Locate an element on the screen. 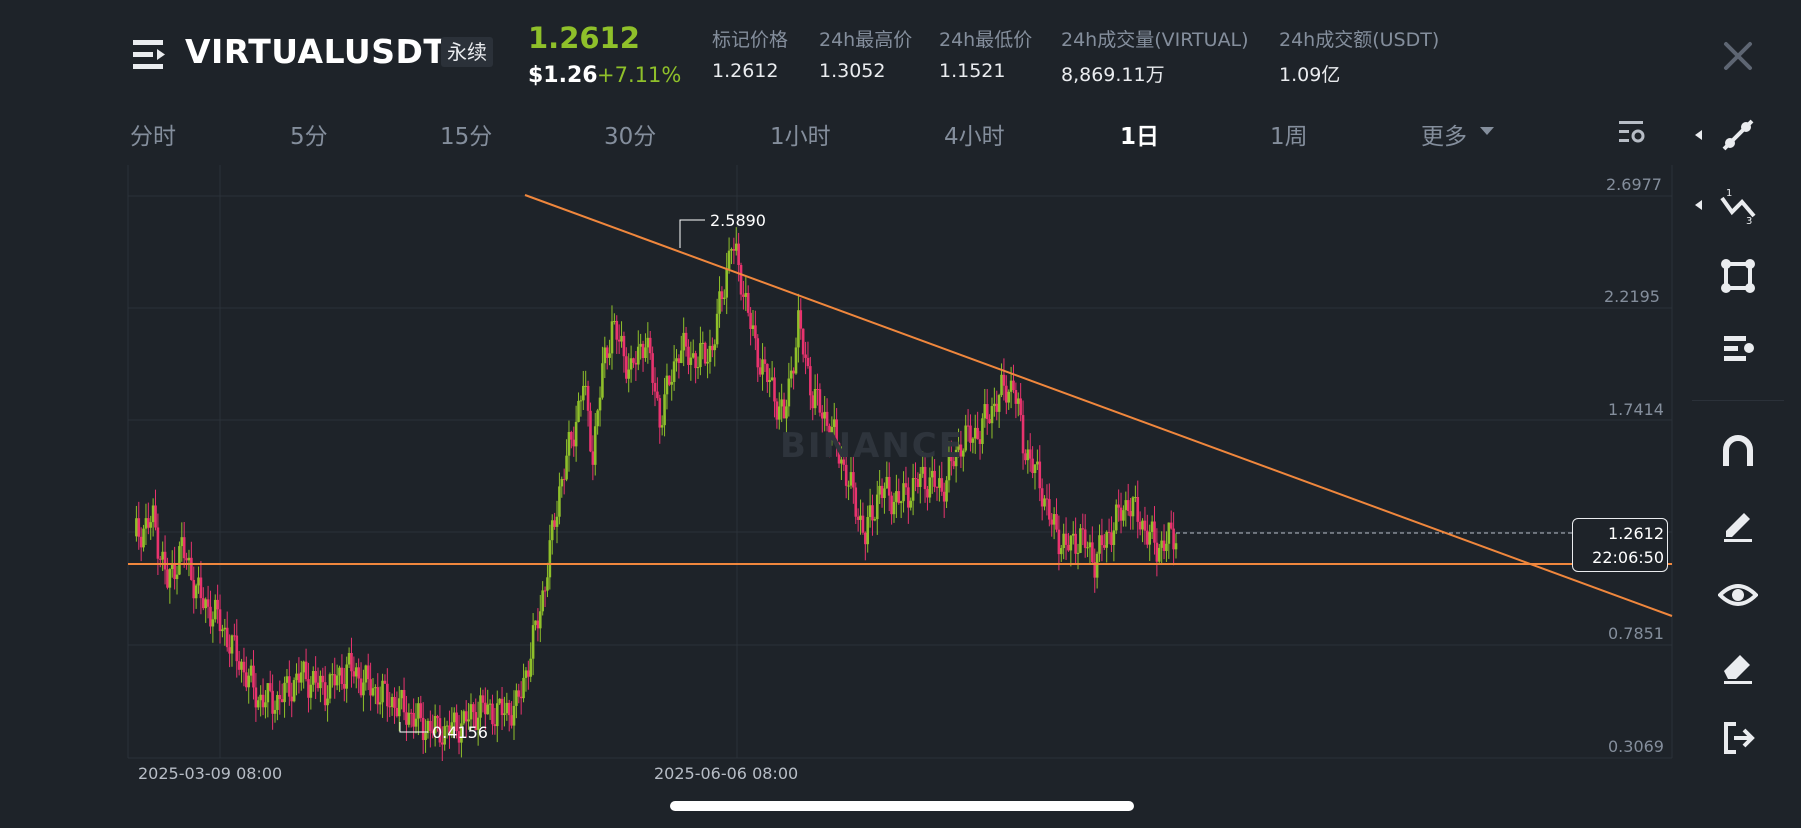 The image size is (1801, 828). price-axis-label: 0.3069 is located at coordinates (1636, 746).